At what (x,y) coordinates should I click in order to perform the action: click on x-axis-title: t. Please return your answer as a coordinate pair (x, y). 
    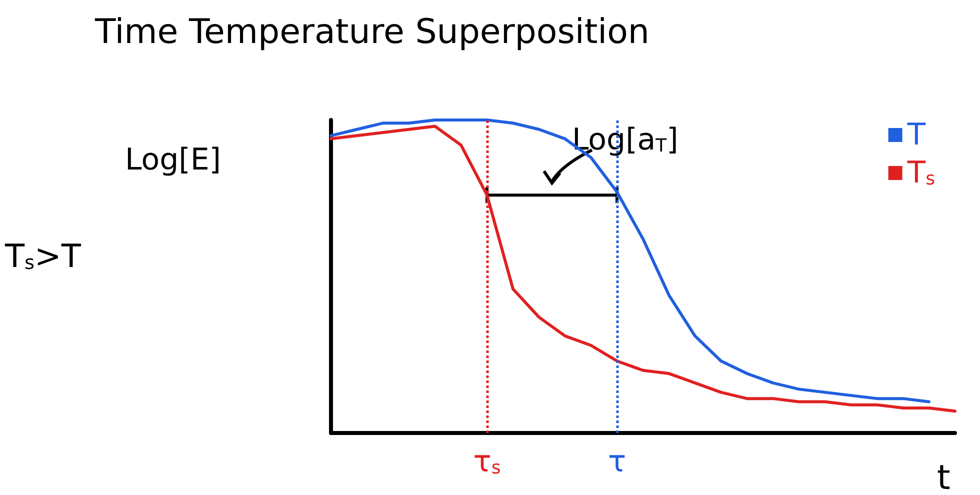
    Looking at the image, I should click on (943, 476).